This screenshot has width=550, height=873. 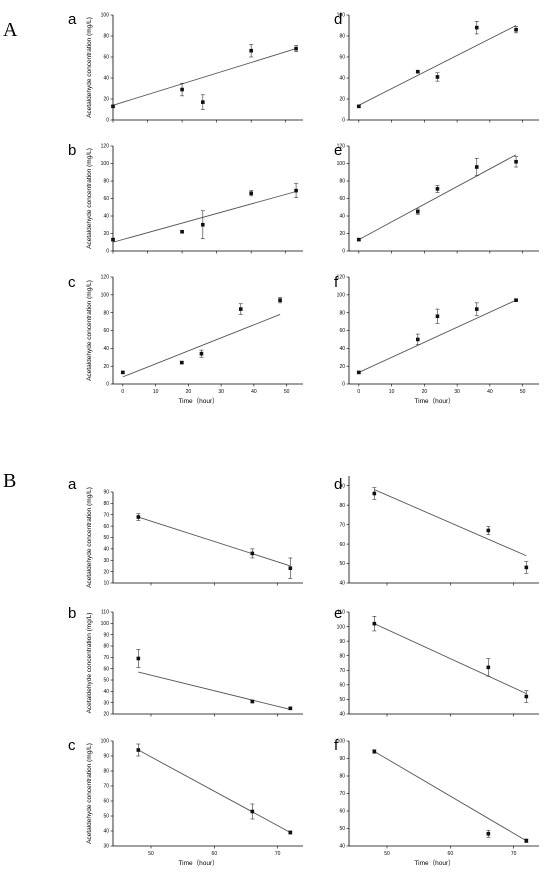 I want to click on group-label-b: B, so click(x=9, y=481).